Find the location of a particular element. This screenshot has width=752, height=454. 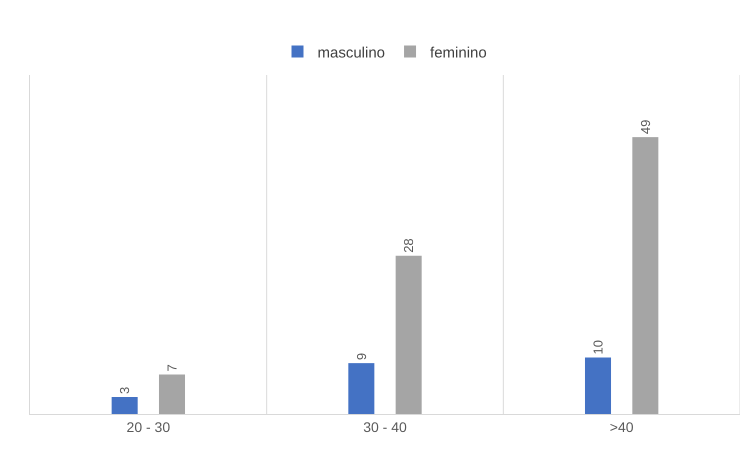

legend-label: masculino is located at coordinates (352, 53).